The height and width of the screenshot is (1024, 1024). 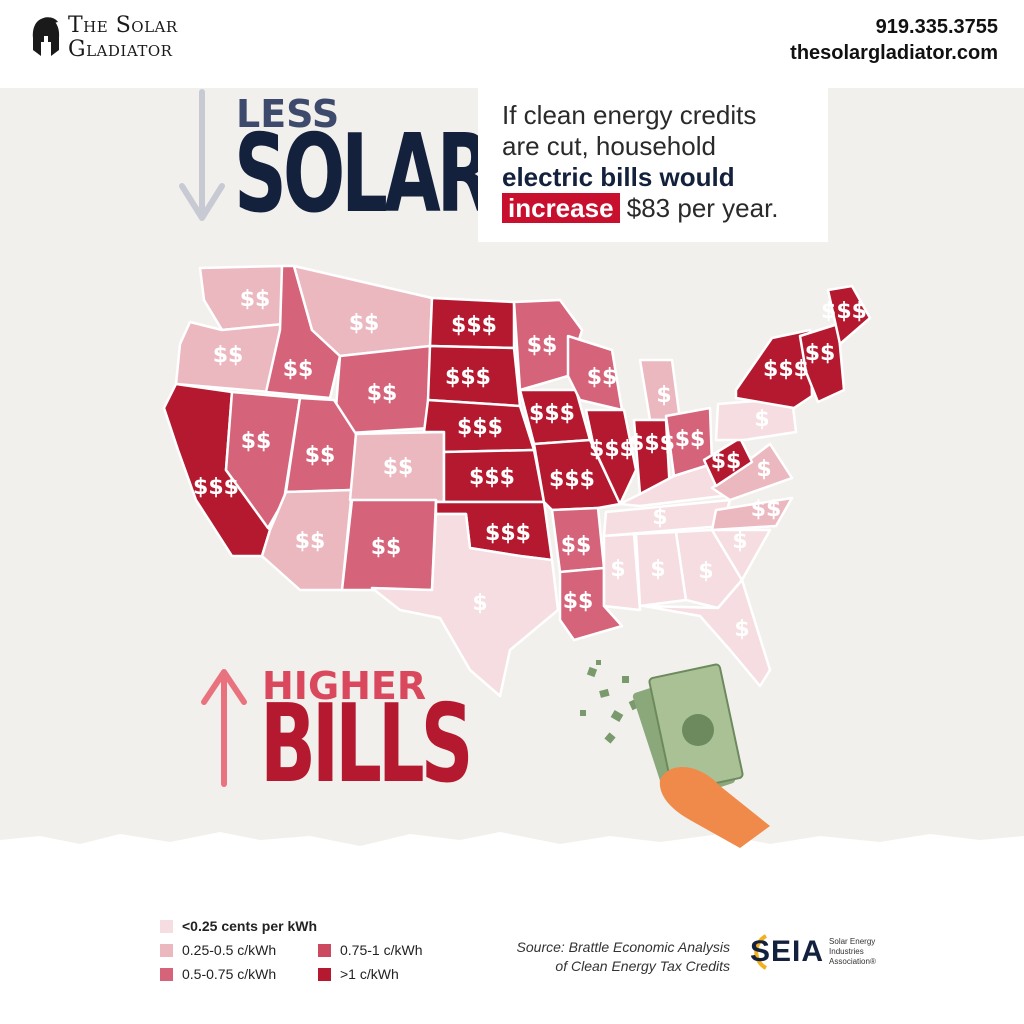 I want to click on symbol-ms: $, so click(x=617, y=569).